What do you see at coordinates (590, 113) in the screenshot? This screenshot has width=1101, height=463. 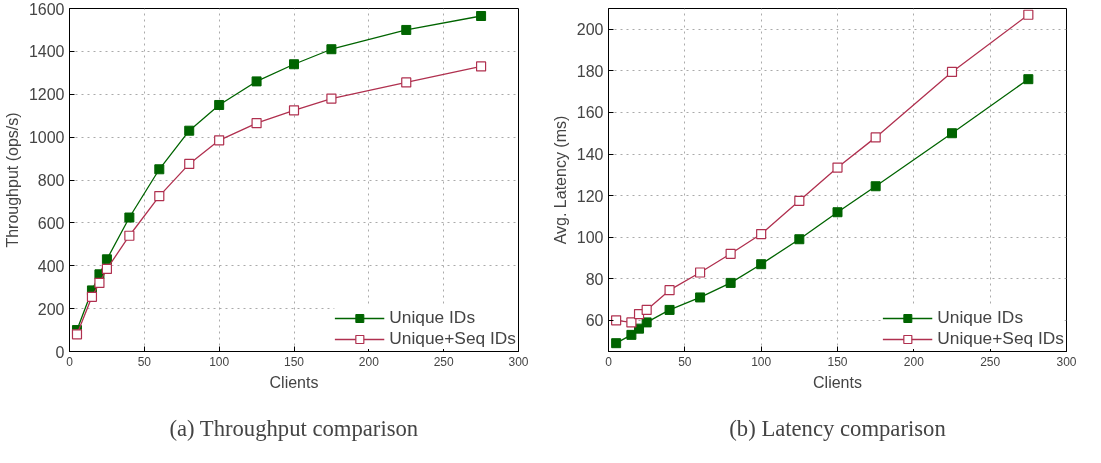 I see `y-tick-label: 160` at bounding box center [590, 113].